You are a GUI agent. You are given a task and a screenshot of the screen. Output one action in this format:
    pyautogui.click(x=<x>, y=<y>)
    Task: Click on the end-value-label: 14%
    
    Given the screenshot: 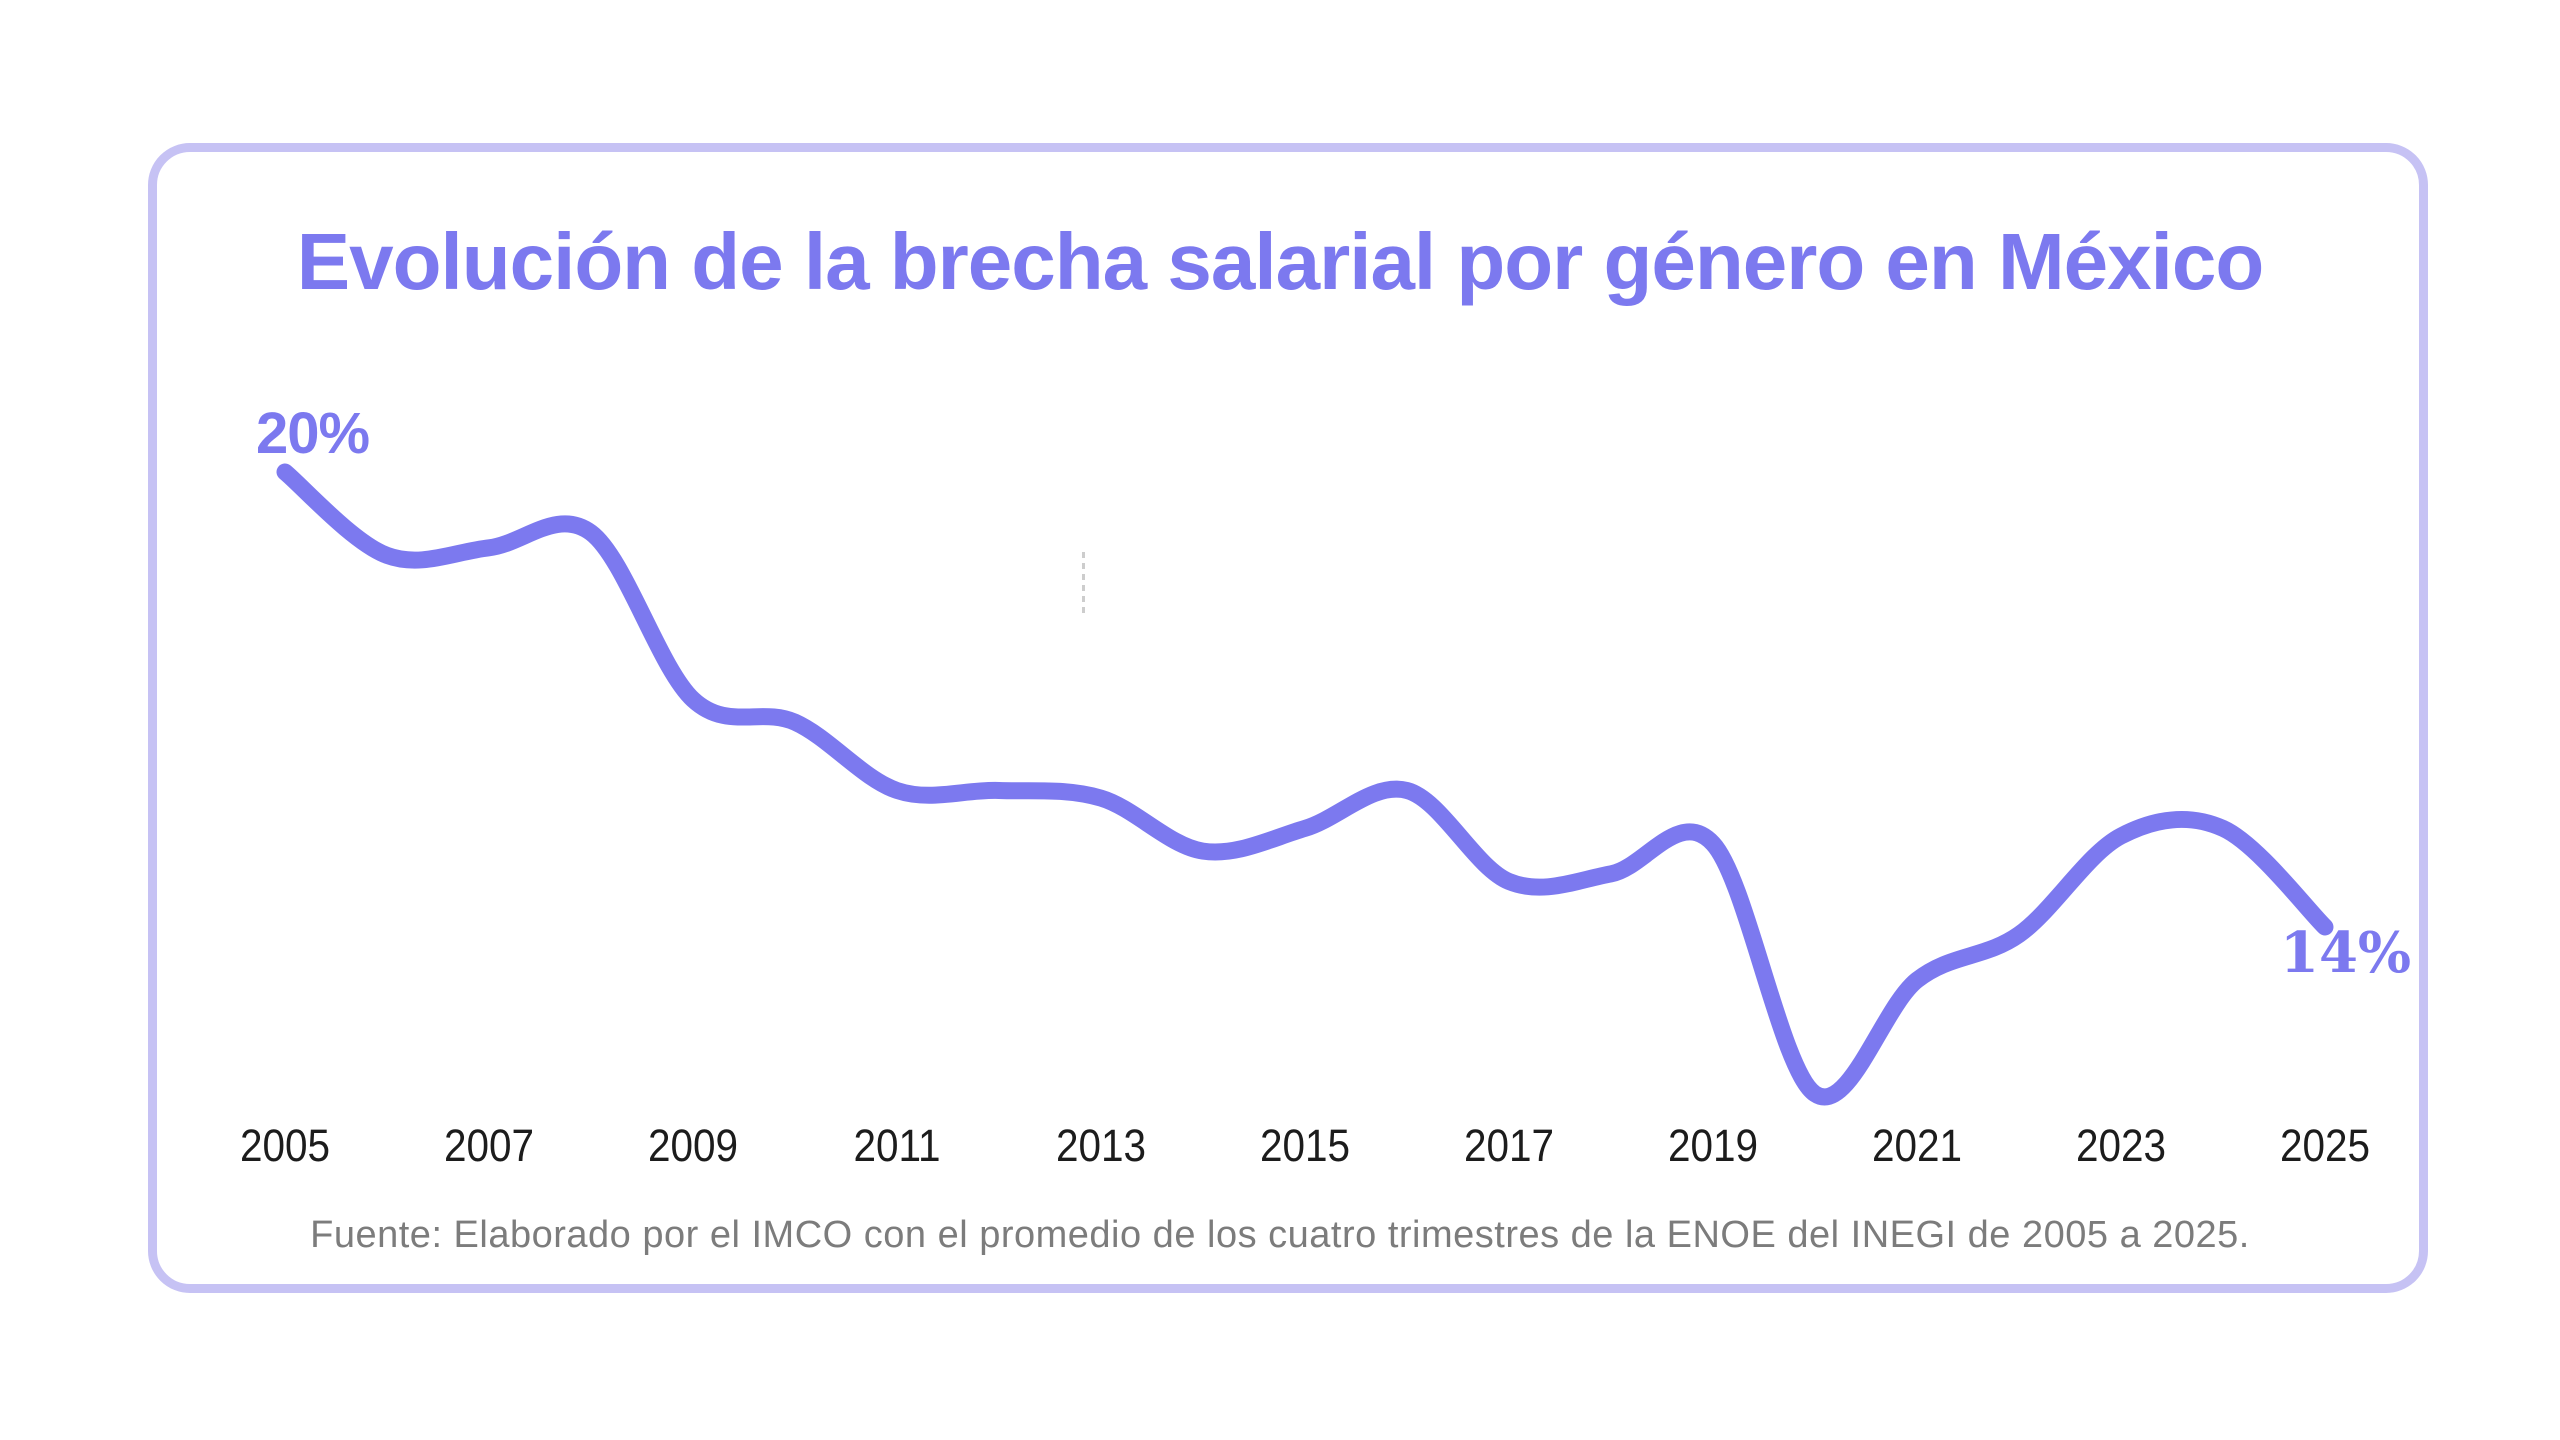 What is the action you would take?
    pyautogui.click(x=2346, y=953)
    